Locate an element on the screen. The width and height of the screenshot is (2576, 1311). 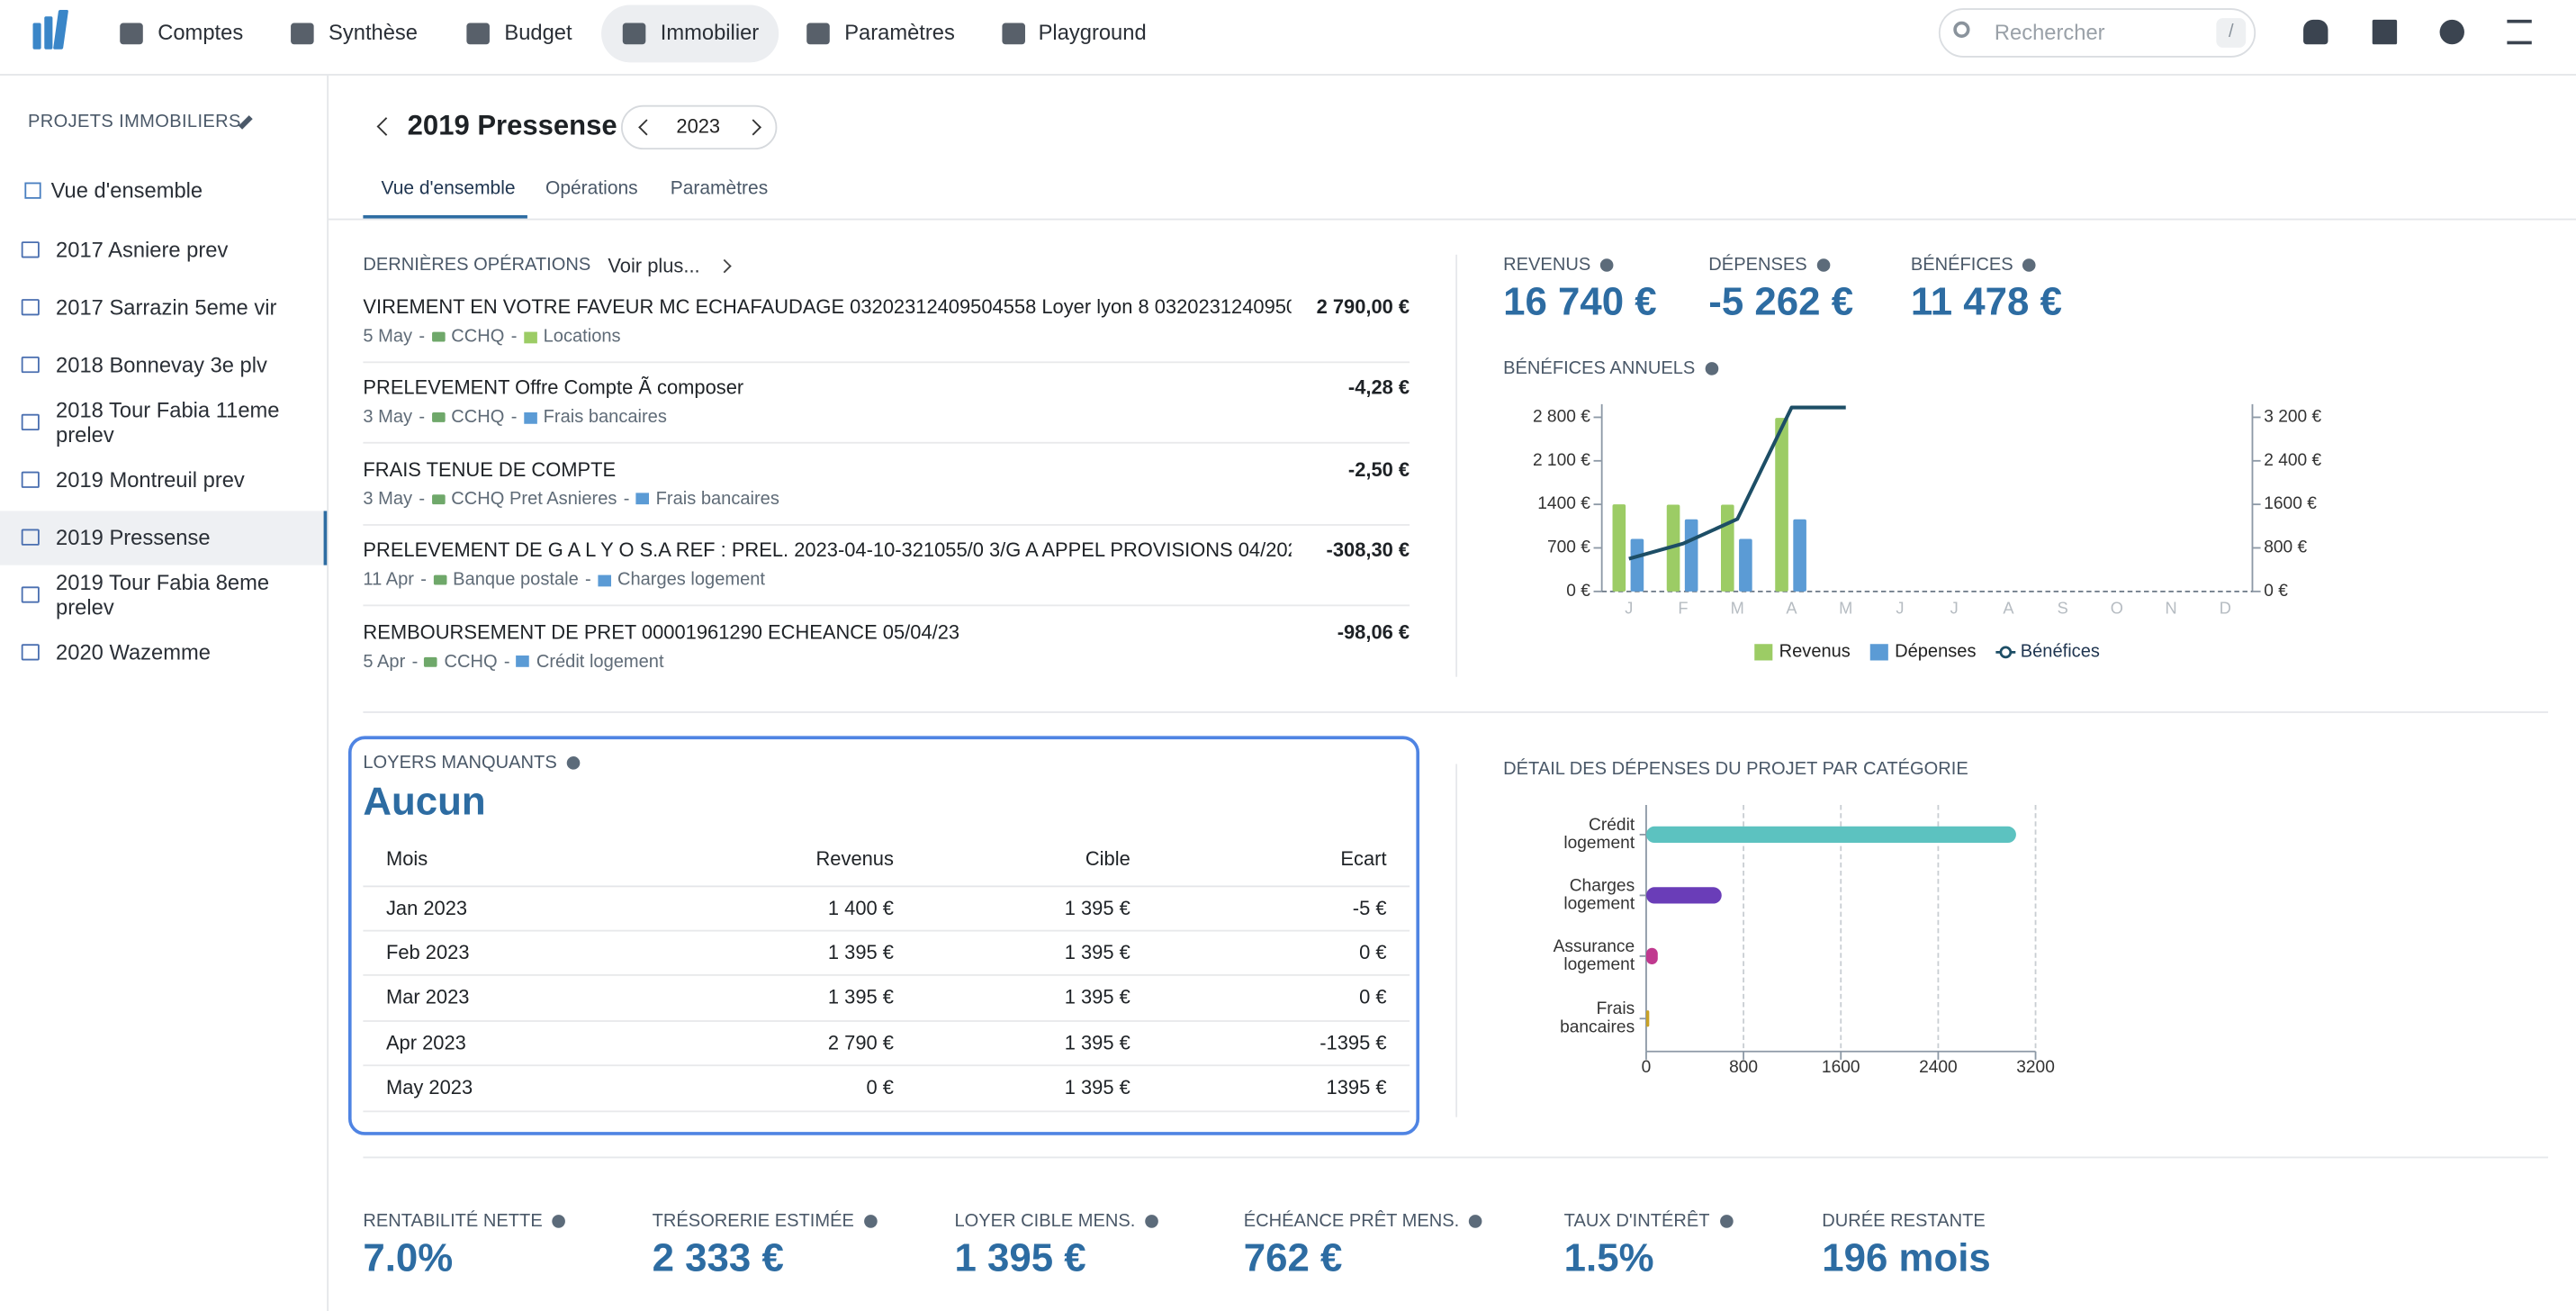
legend-swatch is located at coordinates (1763, 652).